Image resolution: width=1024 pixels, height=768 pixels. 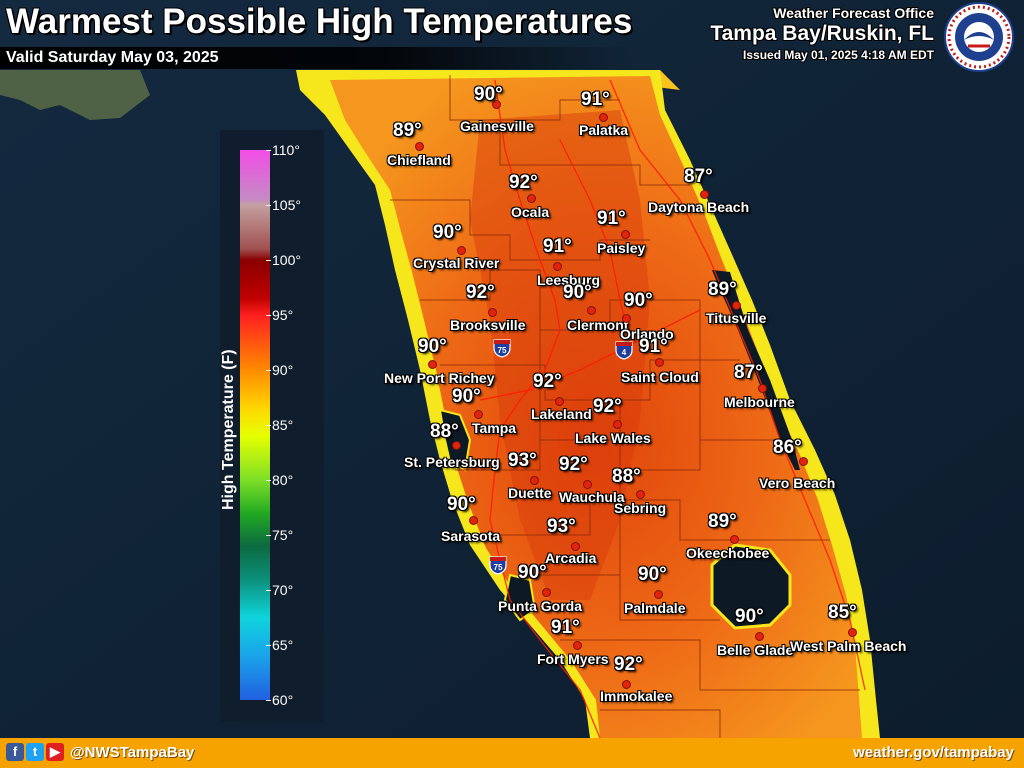 What do you see at coordinates (512, 753) in the screenshot?
I see `footer-bar: f t ▶ @NWSTampaBay weather.gov/tampabay` at bounding box center [512, 753].